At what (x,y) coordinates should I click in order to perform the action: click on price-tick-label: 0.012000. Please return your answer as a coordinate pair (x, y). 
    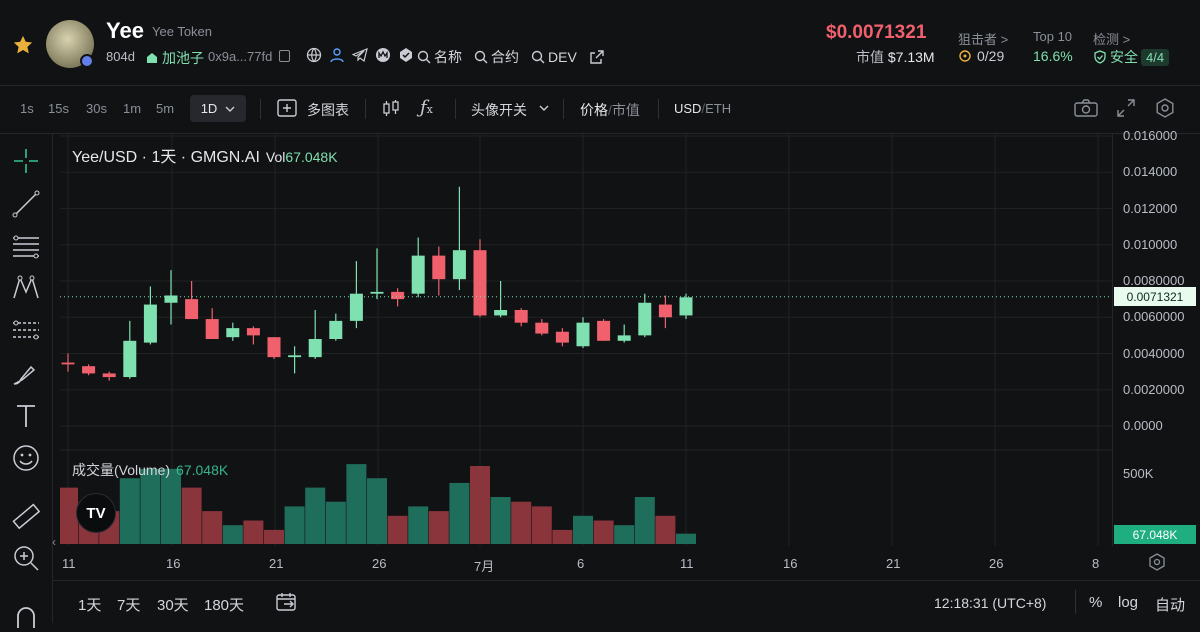
    Looking at the image, I should click on (1150, 208).